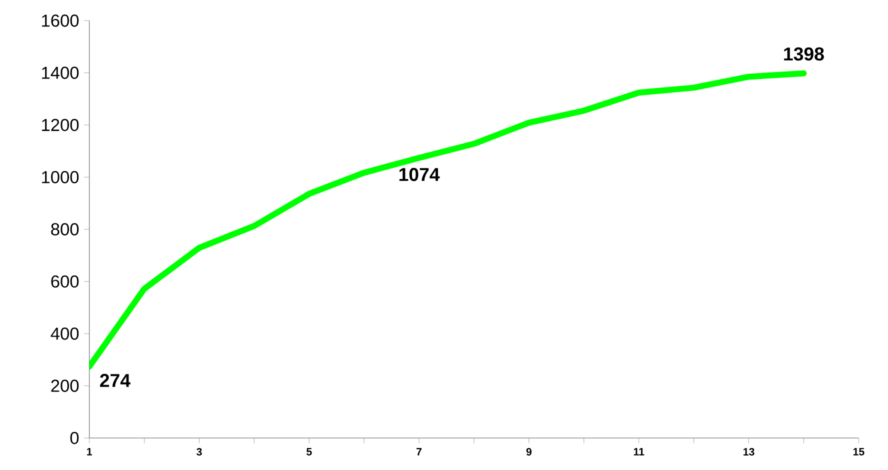  I want to click on data-label: 1074, so click(419, 175).